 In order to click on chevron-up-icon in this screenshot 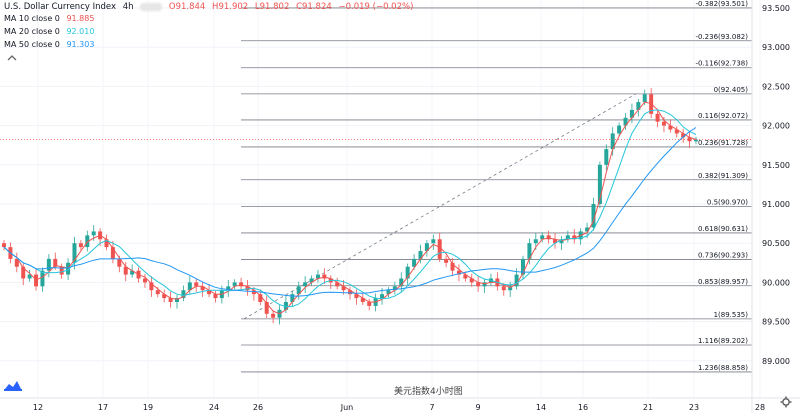, I will do `click(12, 58)`.